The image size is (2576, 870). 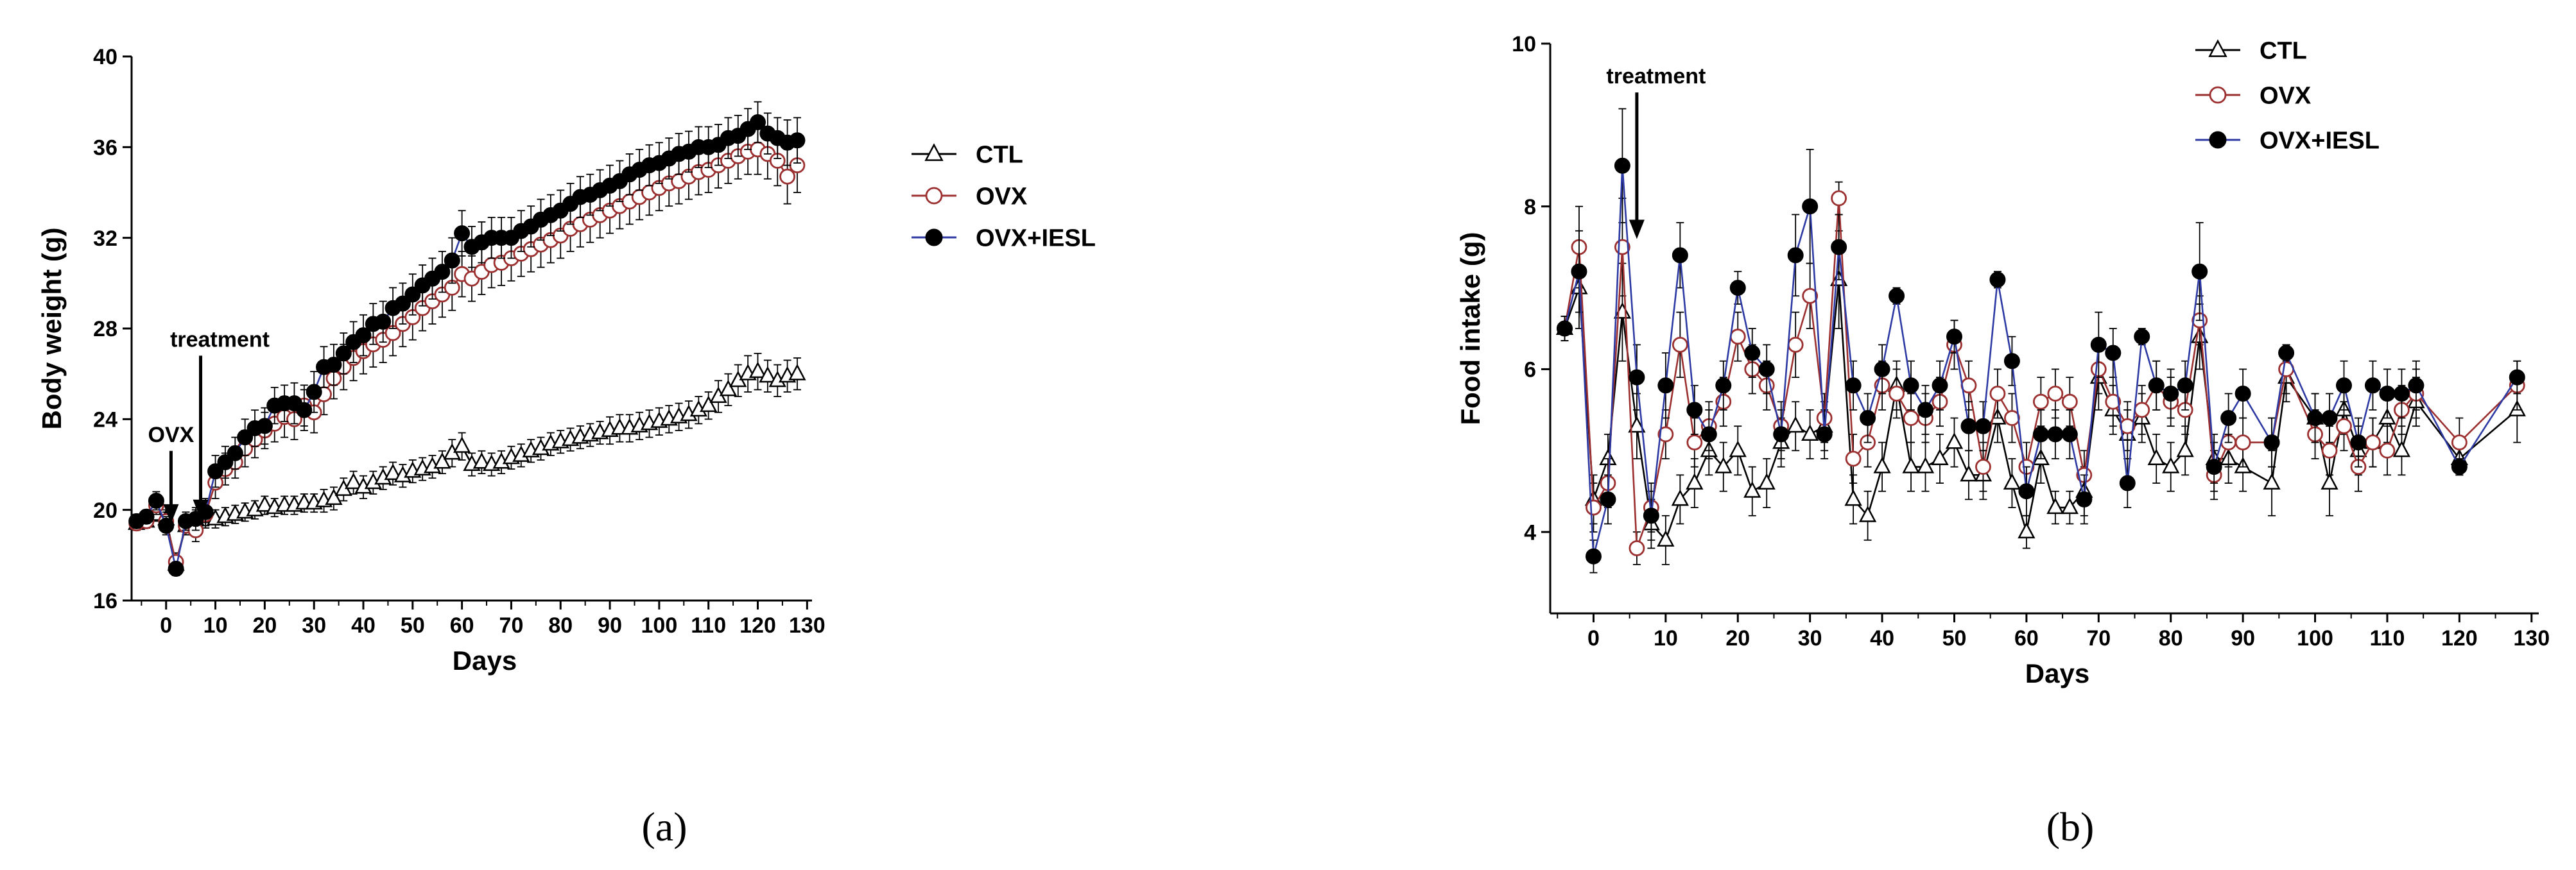 I want to click on y-tick-label: 8, so click(x=1530, y=207).